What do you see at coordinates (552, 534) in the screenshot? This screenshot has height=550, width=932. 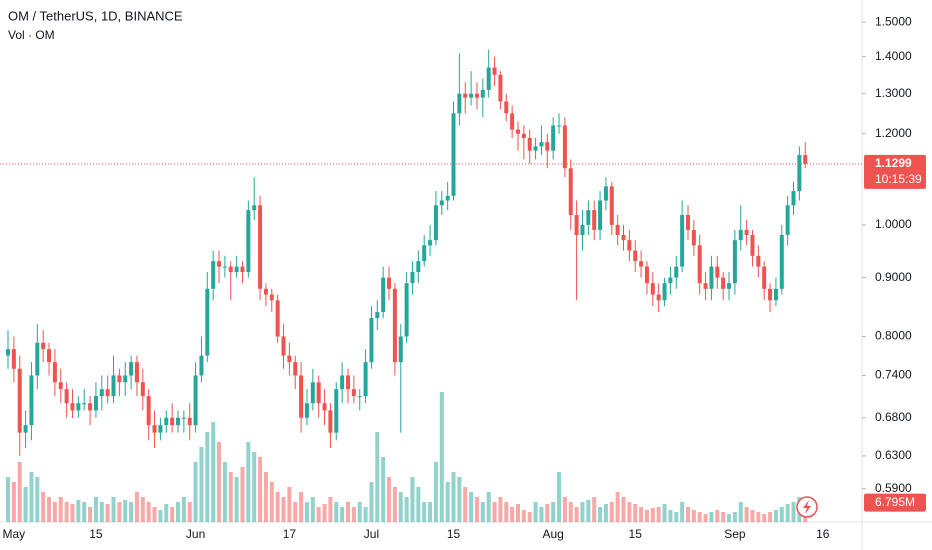 I see `x-tick-label: Aug` at bounding box center [552, 534].